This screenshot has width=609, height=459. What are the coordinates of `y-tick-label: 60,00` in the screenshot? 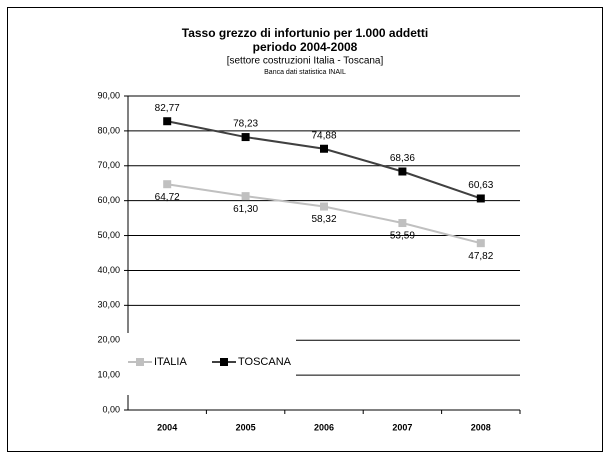 It's located at (108, 200).